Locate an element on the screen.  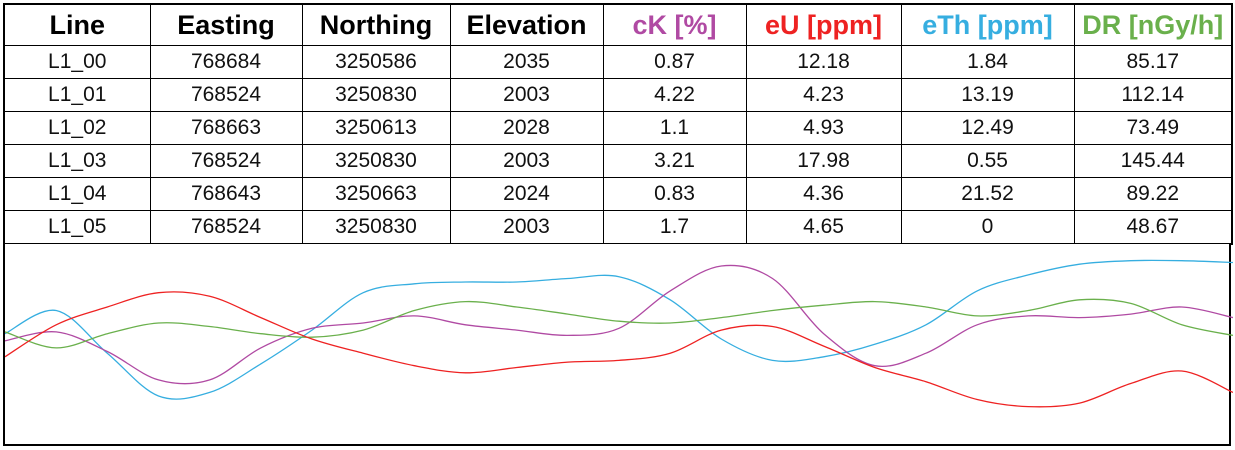
table-cell: 2024 is located at coordinates (526, 194).